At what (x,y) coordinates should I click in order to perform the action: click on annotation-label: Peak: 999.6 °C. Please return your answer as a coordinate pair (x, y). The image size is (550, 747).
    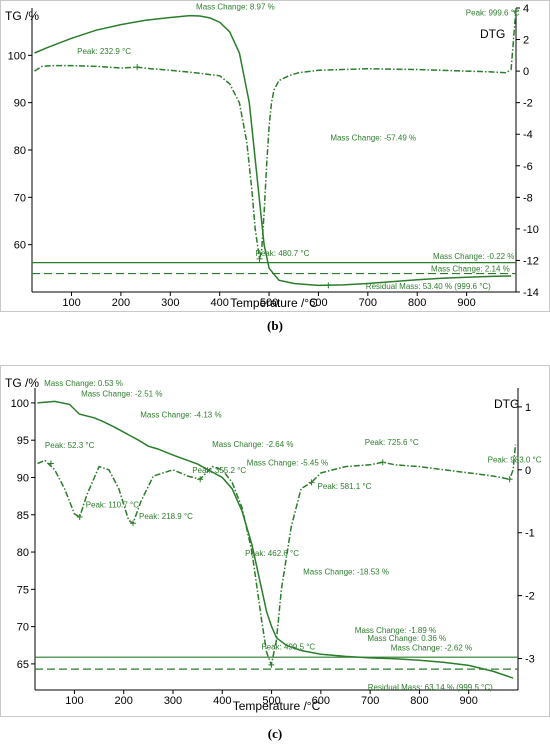
    Looking at the image, I should click on (493, 12).